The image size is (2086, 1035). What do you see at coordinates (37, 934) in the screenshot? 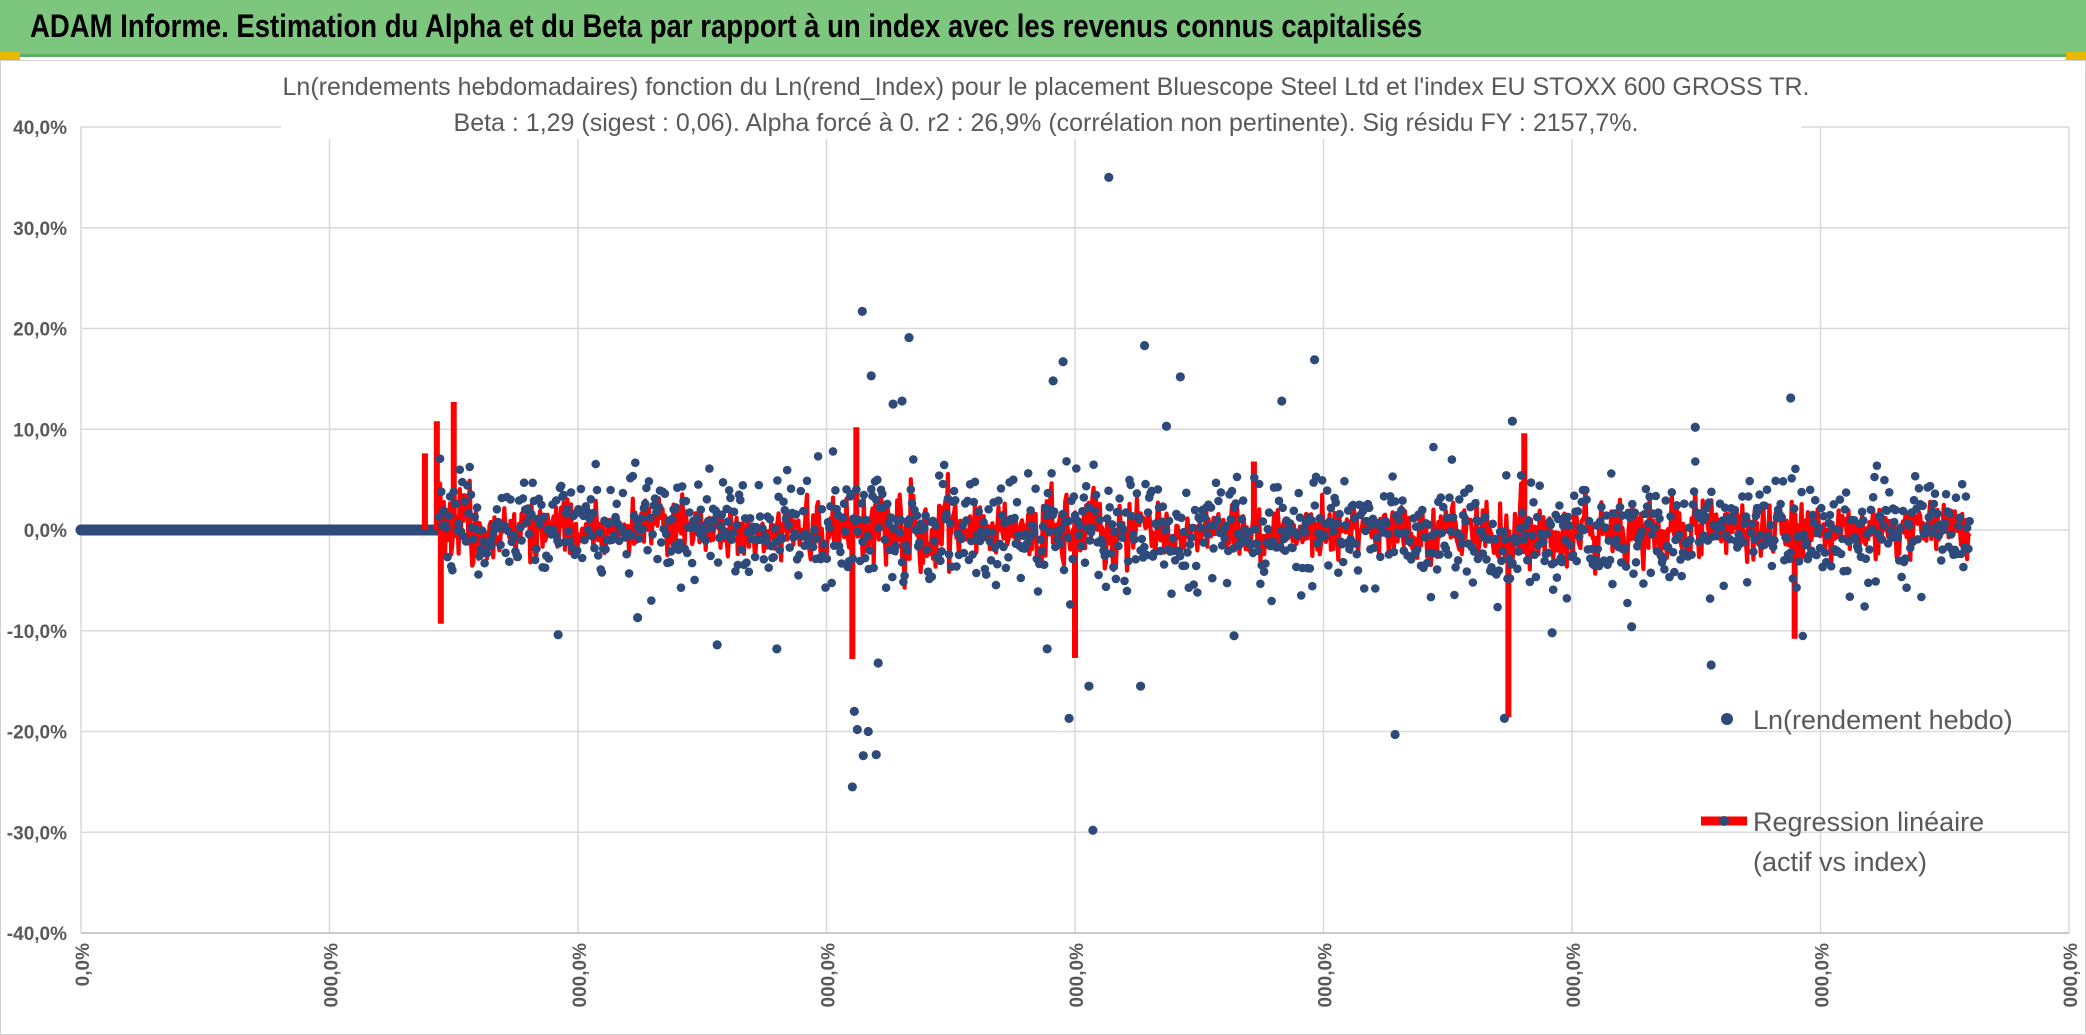
I see `y-tick-label: -40,0%` at bounding box center [37, 934].